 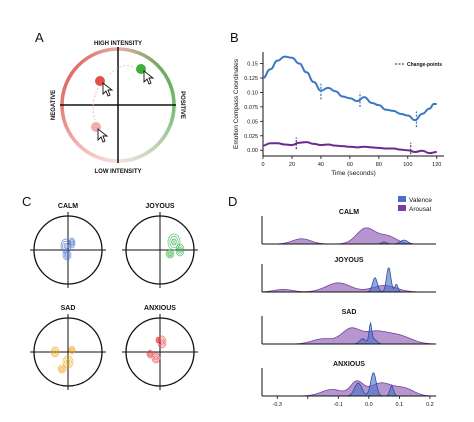 I want to click on label-low-intensity: LOW INTENSITY, so click(x=118, y=172).